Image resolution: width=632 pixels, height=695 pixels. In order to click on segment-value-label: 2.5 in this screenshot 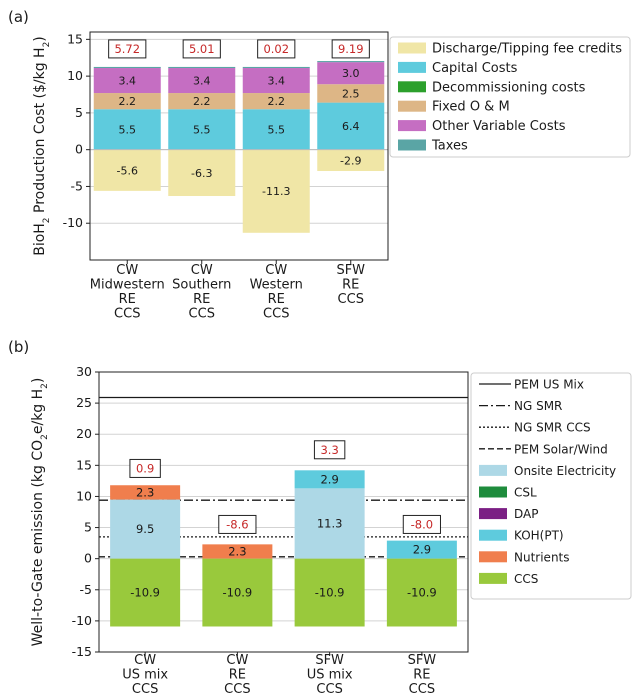, I will do `click(351, 93)`.